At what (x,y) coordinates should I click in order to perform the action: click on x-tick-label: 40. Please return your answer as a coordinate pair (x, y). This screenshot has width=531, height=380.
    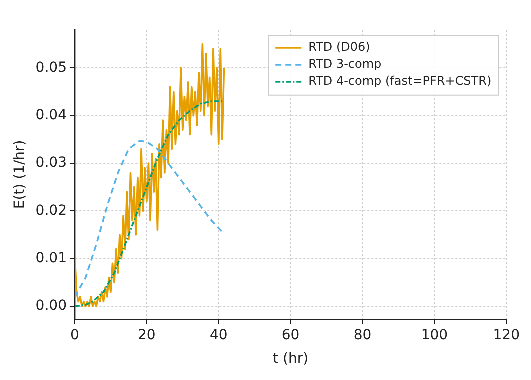
    Looking at the image, I should click on (219, 335).